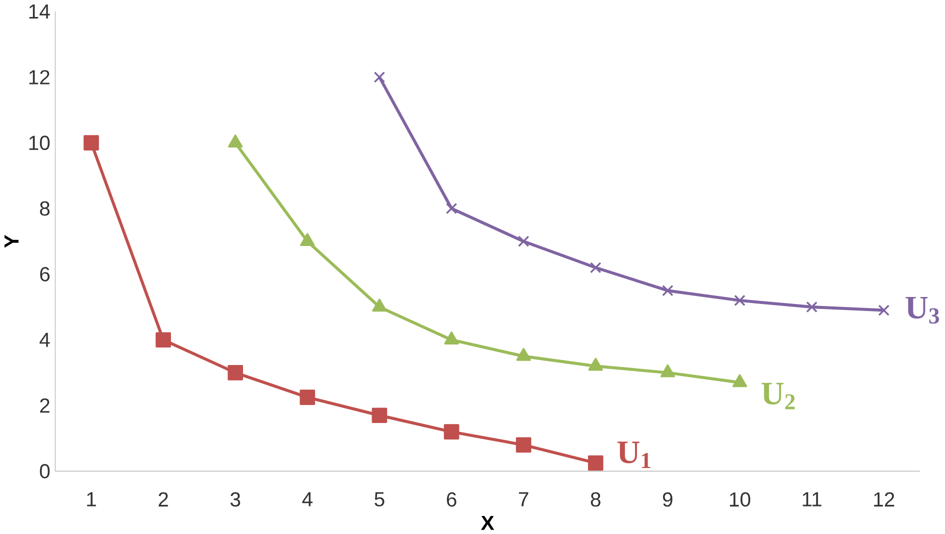 The height and width of the screenshot is (534, 945). I want to click on x-tick-label: 6, so click(451, 499).